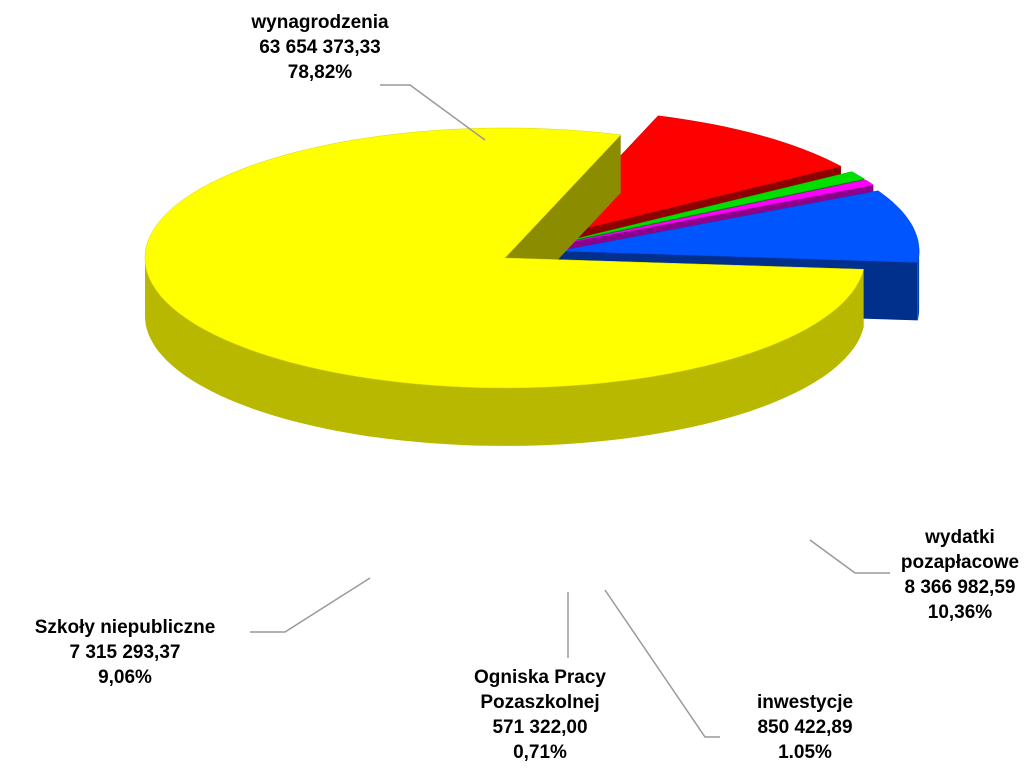 This screenshot has height=771, width=1031. What do you see at coordinates (960, 550) in the screenshot?
I see `slice-name: wydatki pozapłacowe` at bounding box center [960, 550].